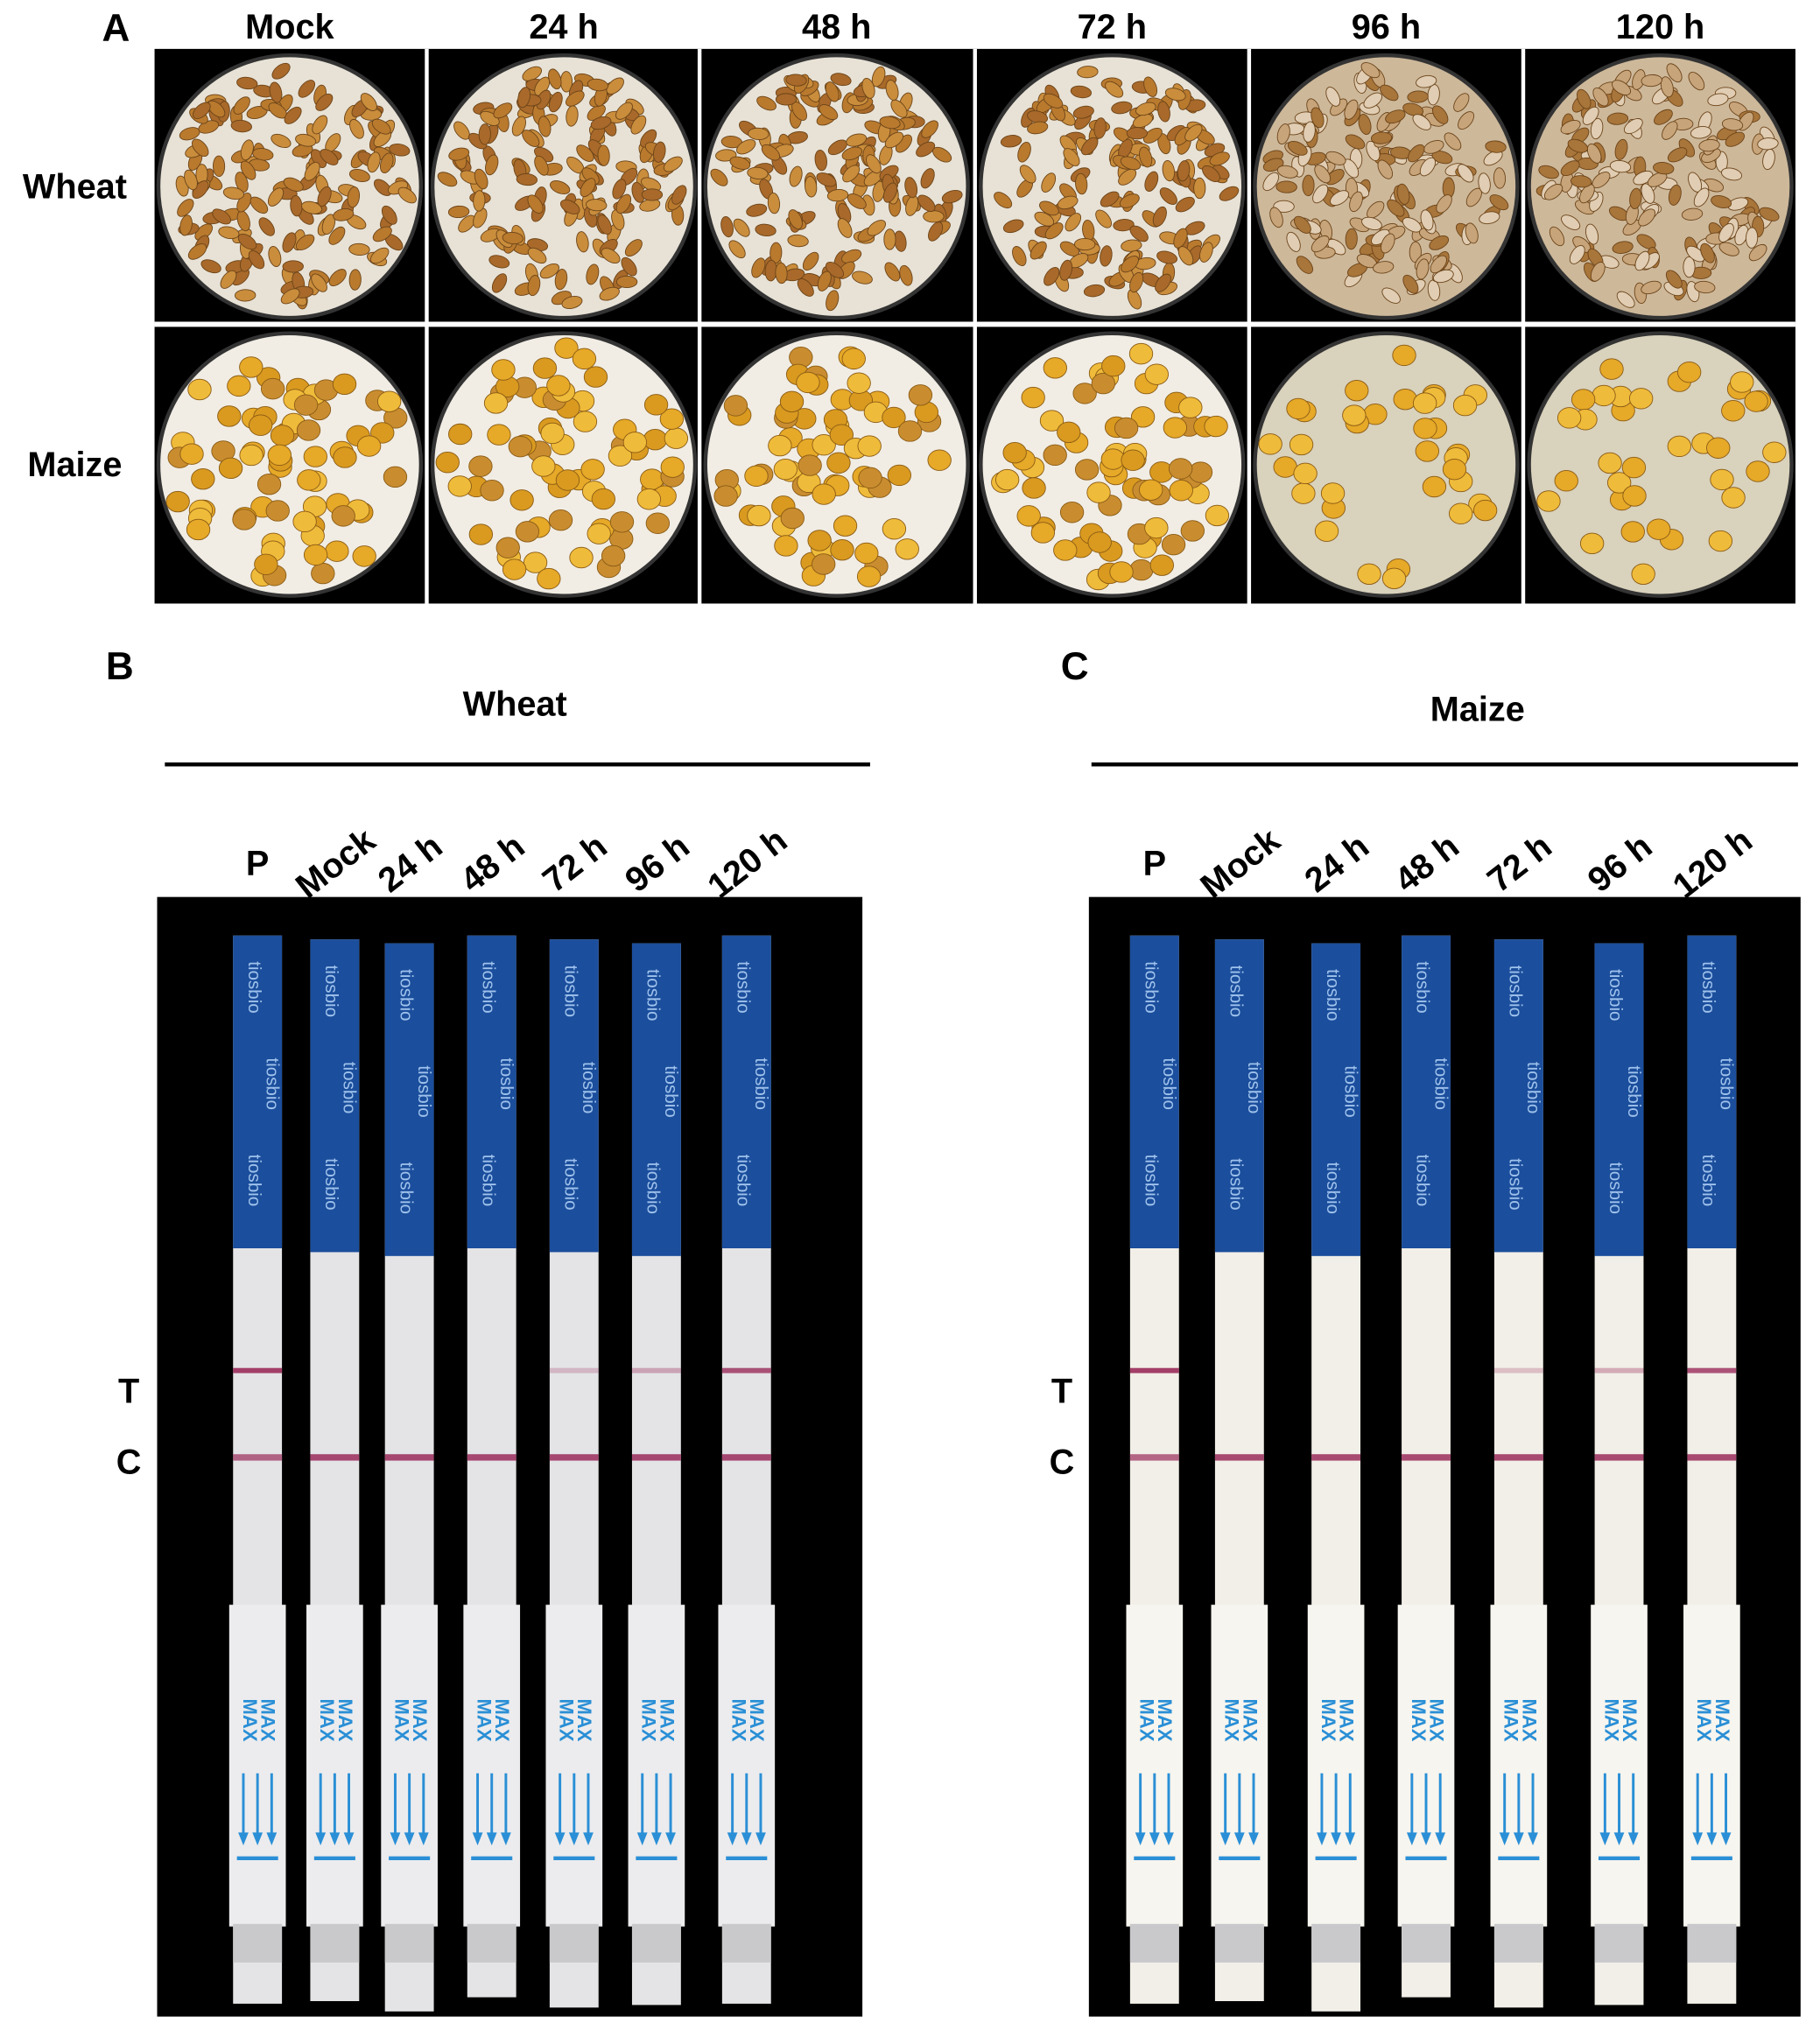 This screenshot has height=2023, width=1820. What do you see at coordinates (1154, 864) in the screenshot?
I see `lane-label: P` at bounding box center [1154, 864].